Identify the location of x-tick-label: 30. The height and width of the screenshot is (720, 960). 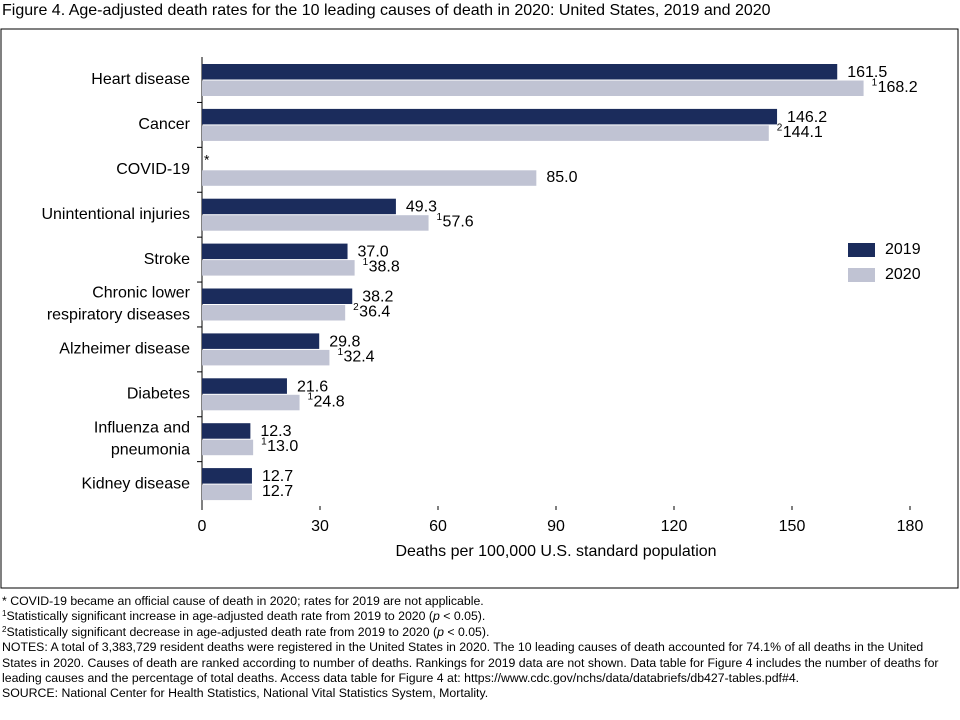
(320, 526).